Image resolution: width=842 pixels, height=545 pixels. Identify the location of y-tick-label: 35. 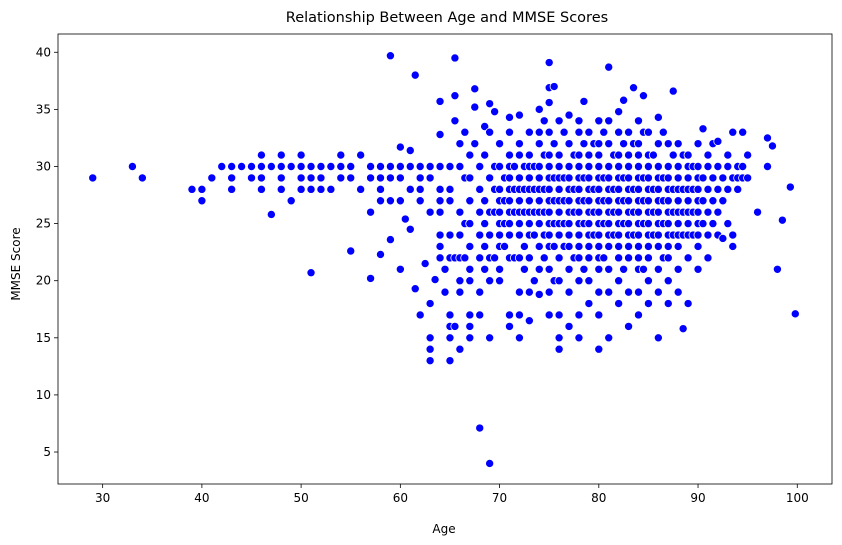
(43, 109).